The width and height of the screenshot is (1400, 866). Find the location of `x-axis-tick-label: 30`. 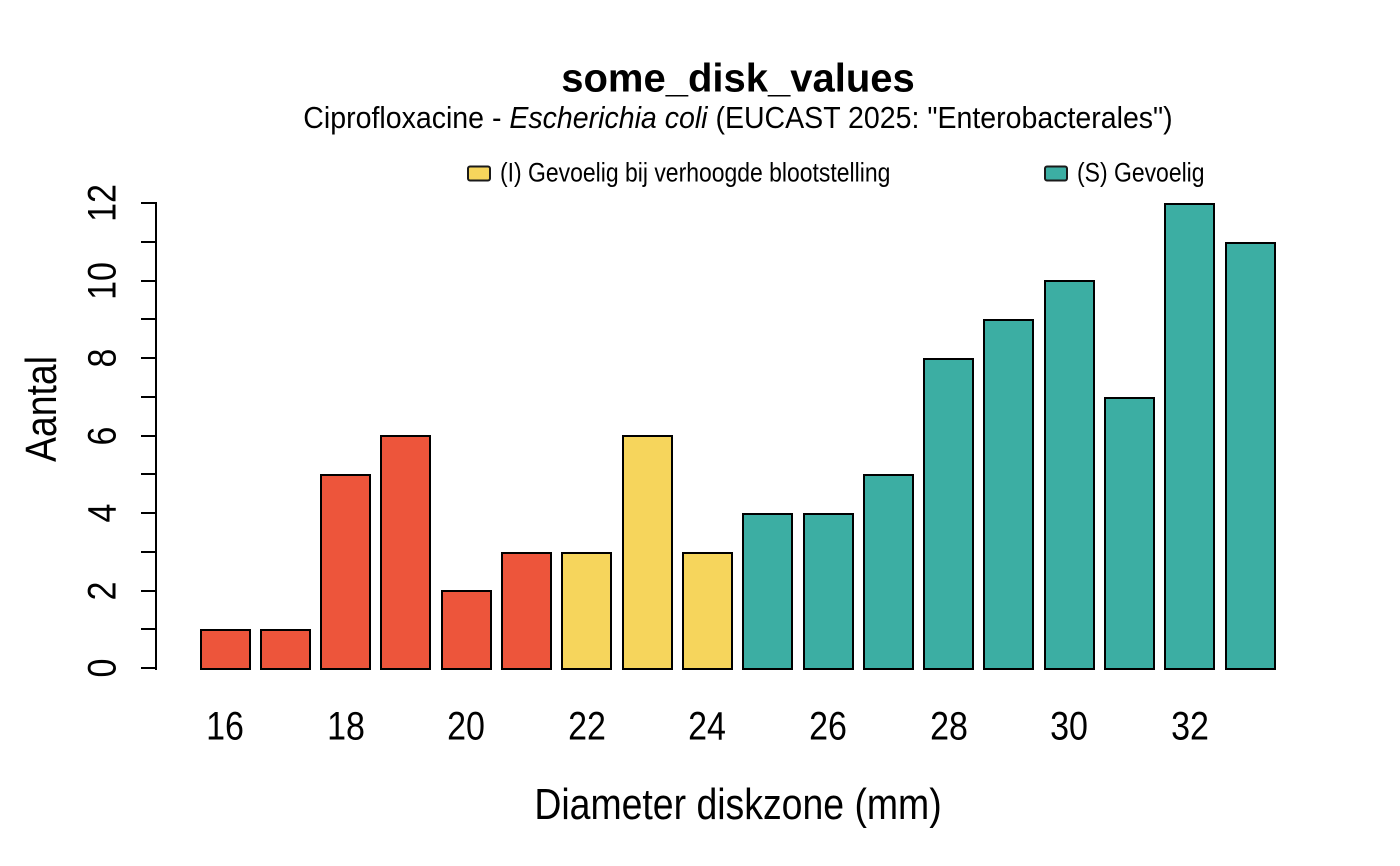

x-axis-tick-label: 30 is located at coordinates (1069, 726).